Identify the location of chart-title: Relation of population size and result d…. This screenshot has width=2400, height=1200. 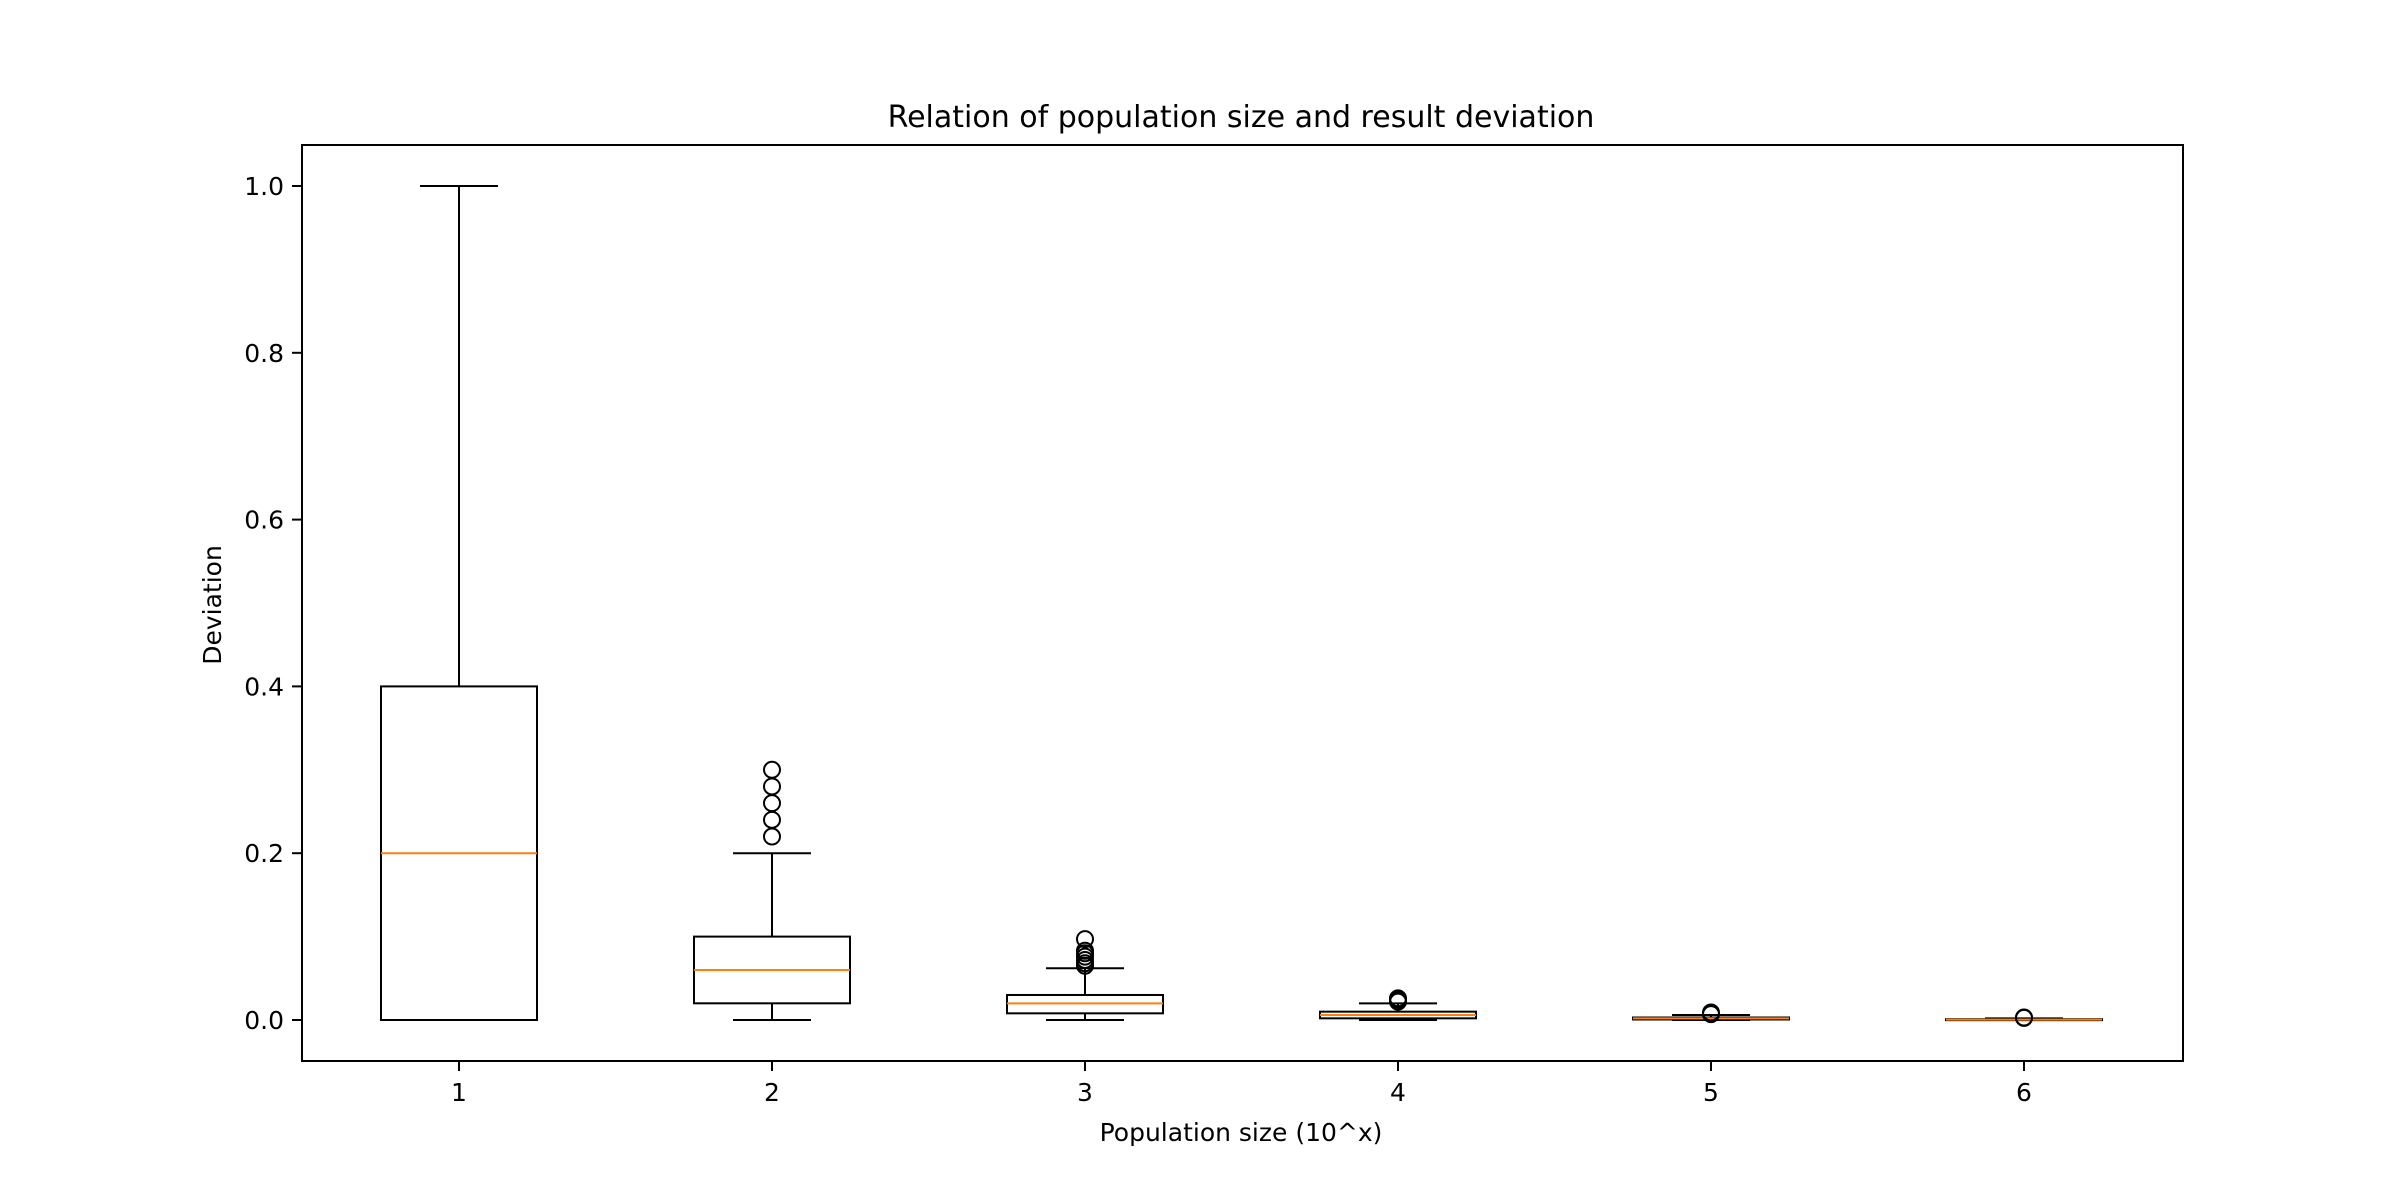
(1241, 117).